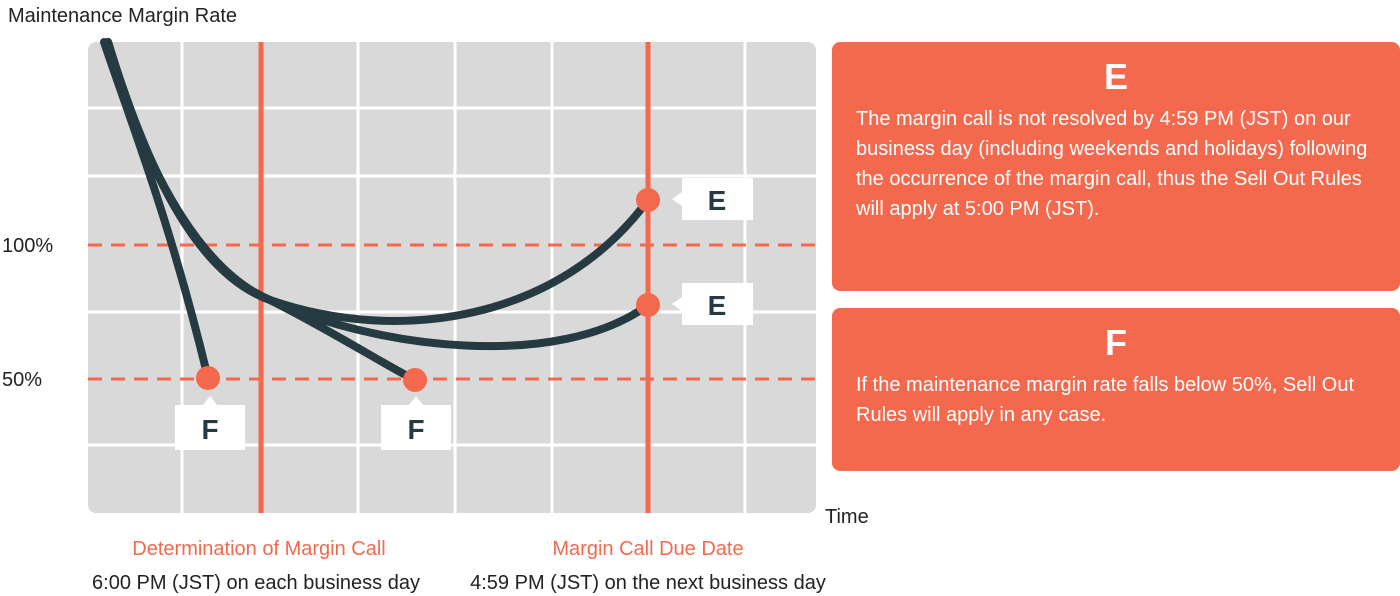 Image resolution: width=1400 pixels, height=596 pixels. What do you see at coordinates (847, 517) in the screenshot?
I see `x-axis-label: Time` at bounding box center [847, 517].